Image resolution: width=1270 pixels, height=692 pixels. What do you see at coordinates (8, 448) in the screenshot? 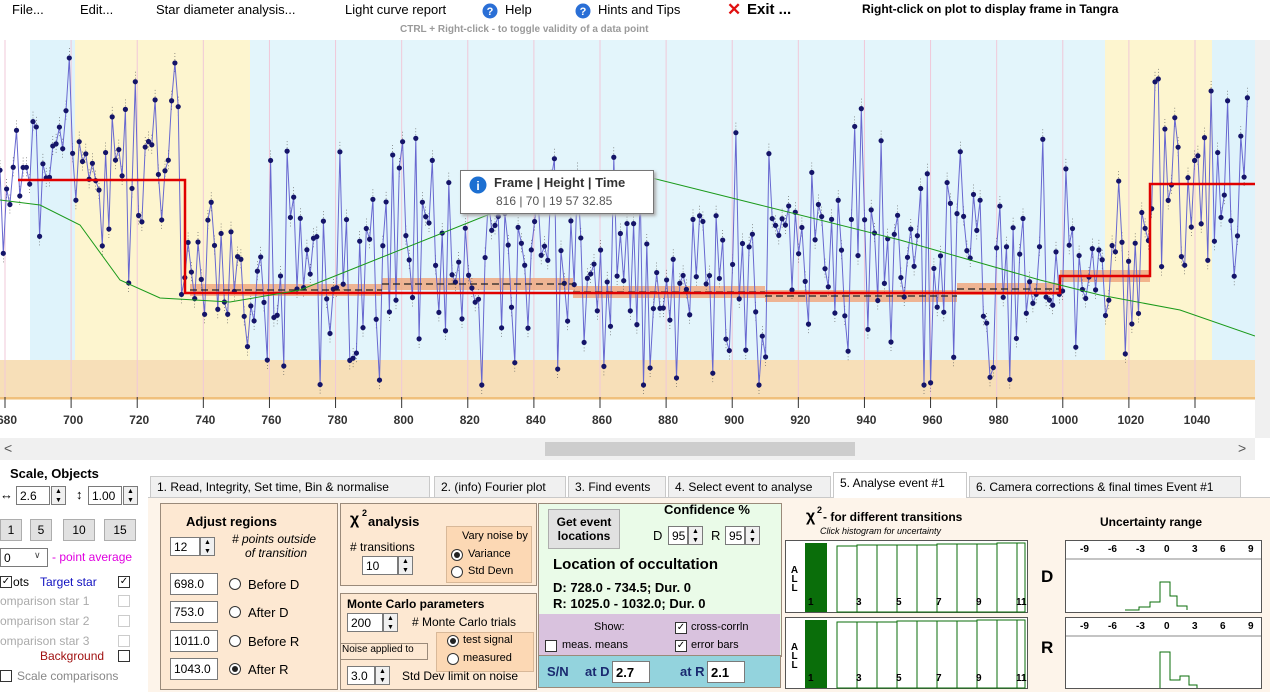
I see `scroll-left: <` at bounding box center [8, 448].